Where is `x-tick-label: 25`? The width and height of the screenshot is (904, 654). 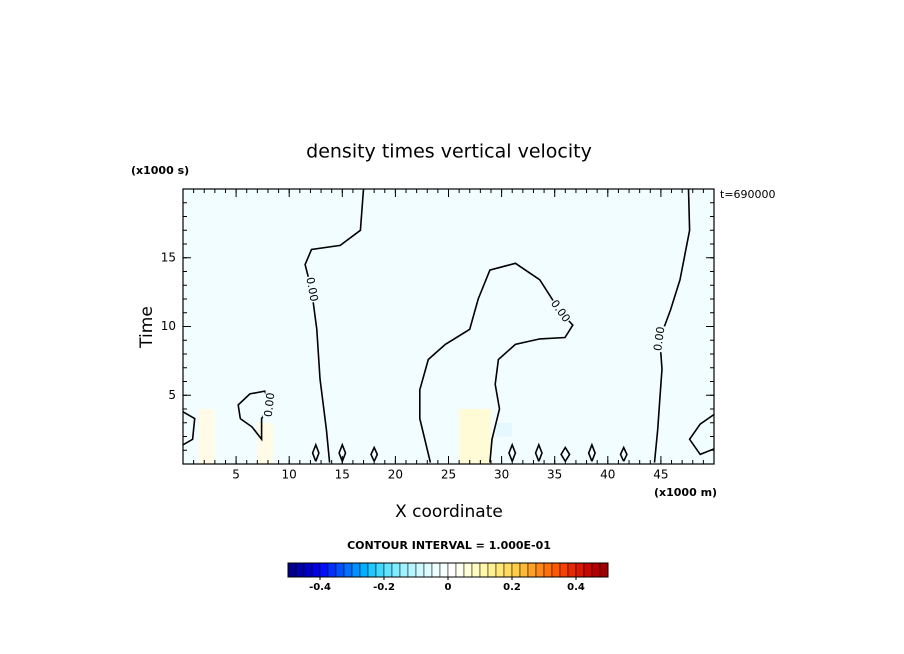 x-tick-label: 25 is located at coordinates (448, 475).